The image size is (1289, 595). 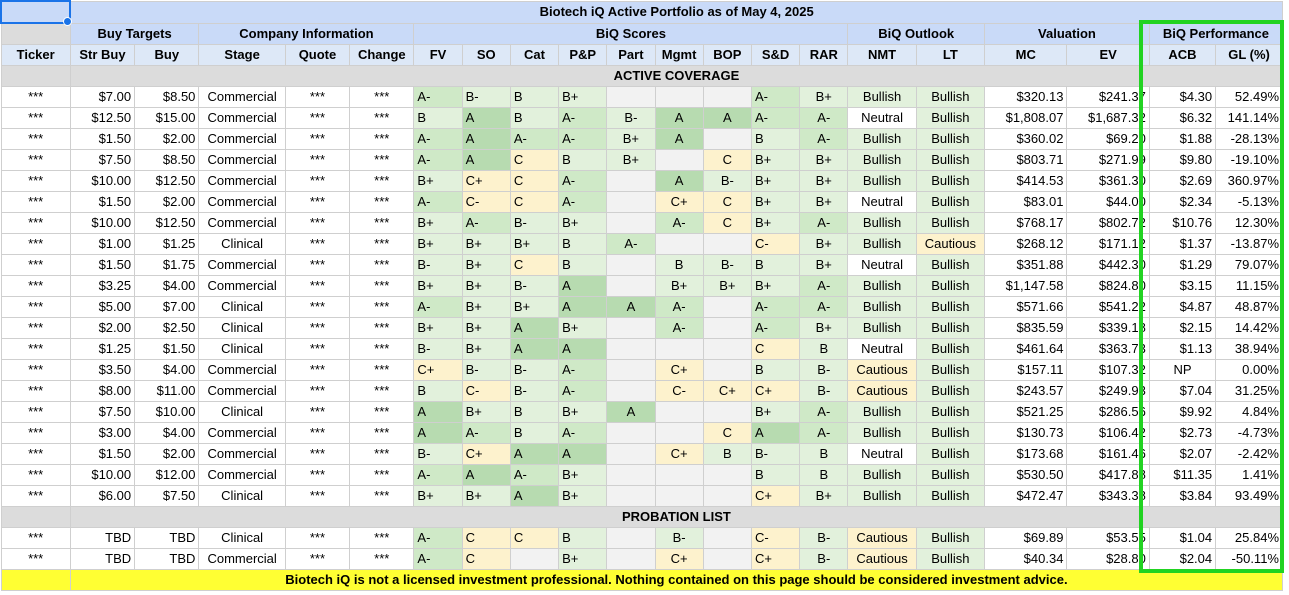 What do you see at coordinates (1249, 349) in the screenshot?
I see `cell-gl: 38.94%` at bounding box center [1249, 349].